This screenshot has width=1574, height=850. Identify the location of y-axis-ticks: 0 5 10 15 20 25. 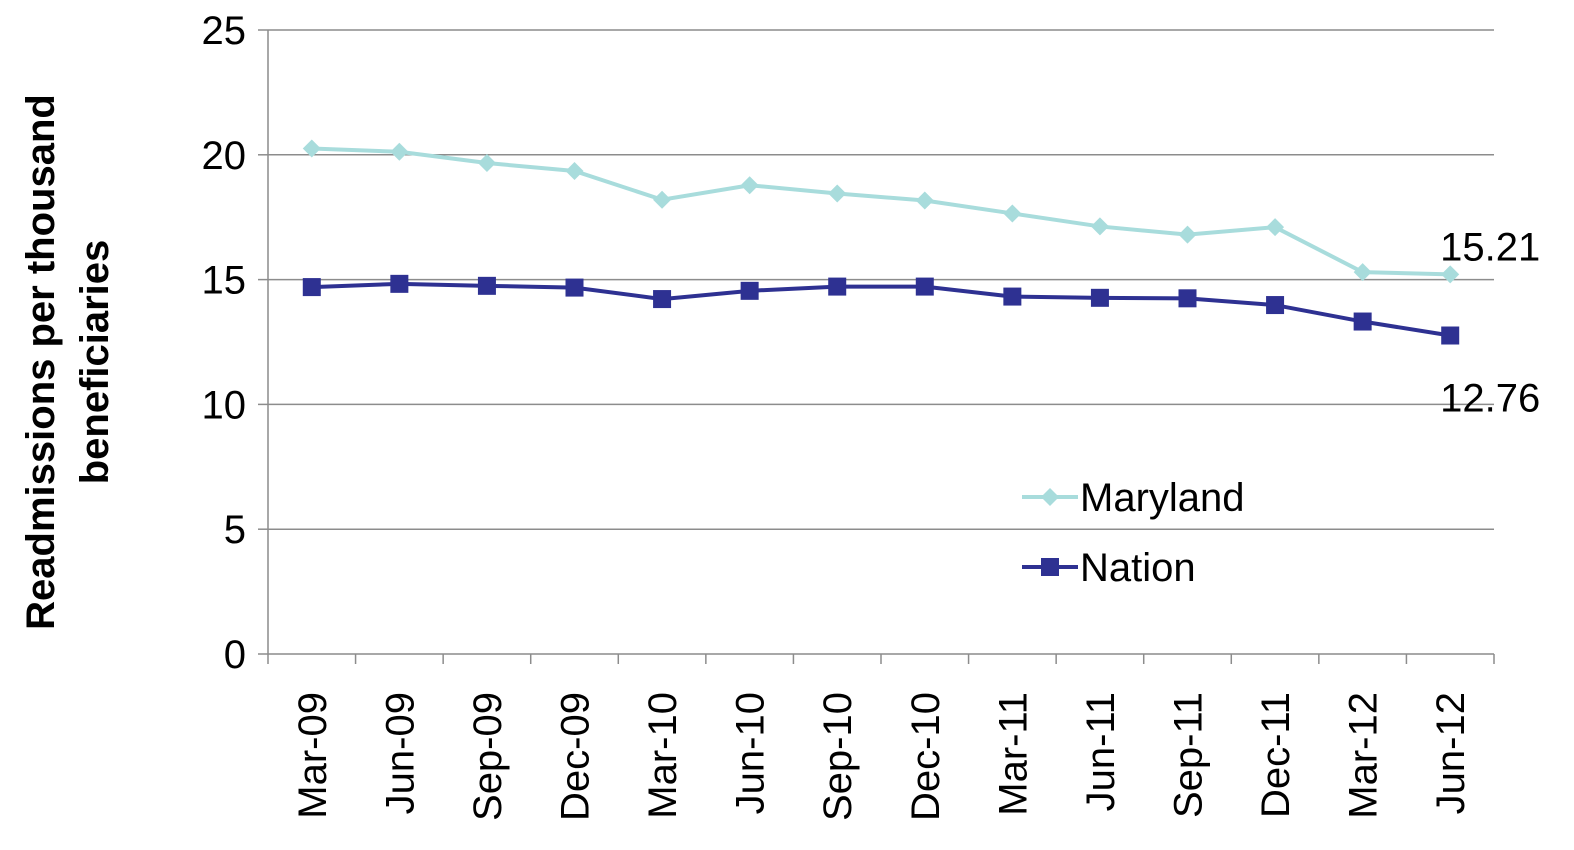
(224, 343).